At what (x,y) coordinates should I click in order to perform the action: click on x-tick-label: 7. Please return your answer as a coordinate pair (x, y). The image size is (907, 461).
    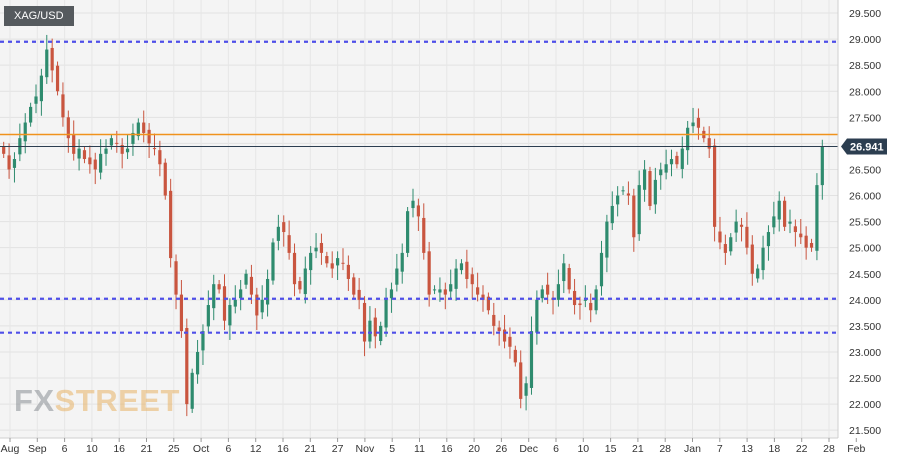
    Looking at the image, I should click on (720, 449).